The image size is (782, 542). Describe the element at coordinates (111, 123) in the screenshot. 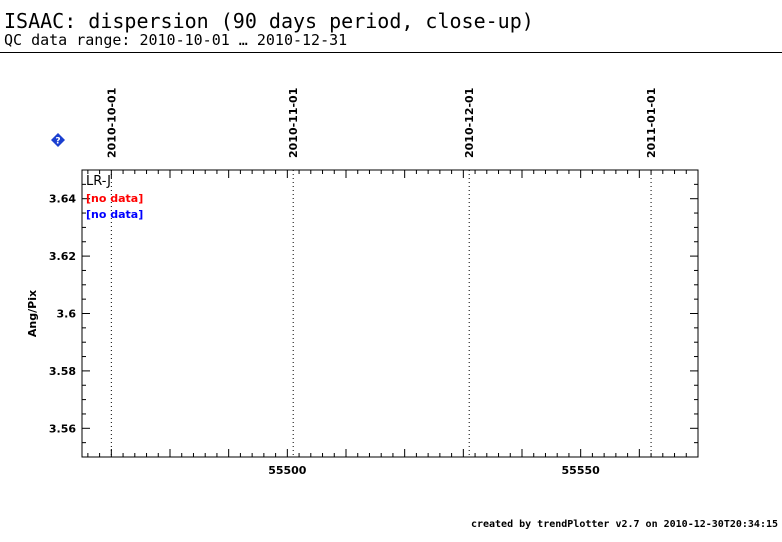

I see `date-marker-label: 2010-10-01` at that location.